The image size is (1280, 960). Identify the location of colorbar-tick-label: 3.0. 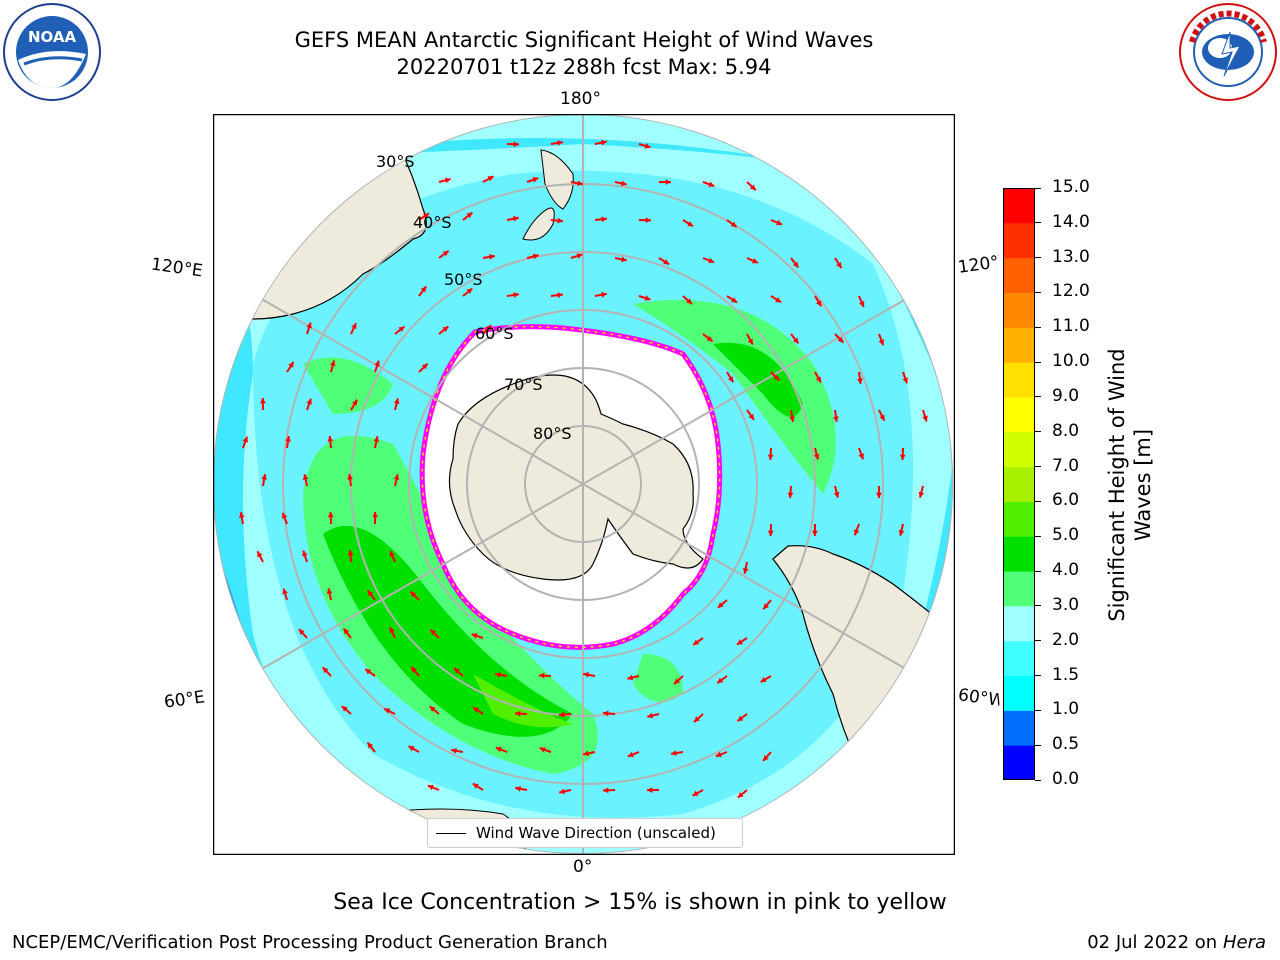
(1066, 604).